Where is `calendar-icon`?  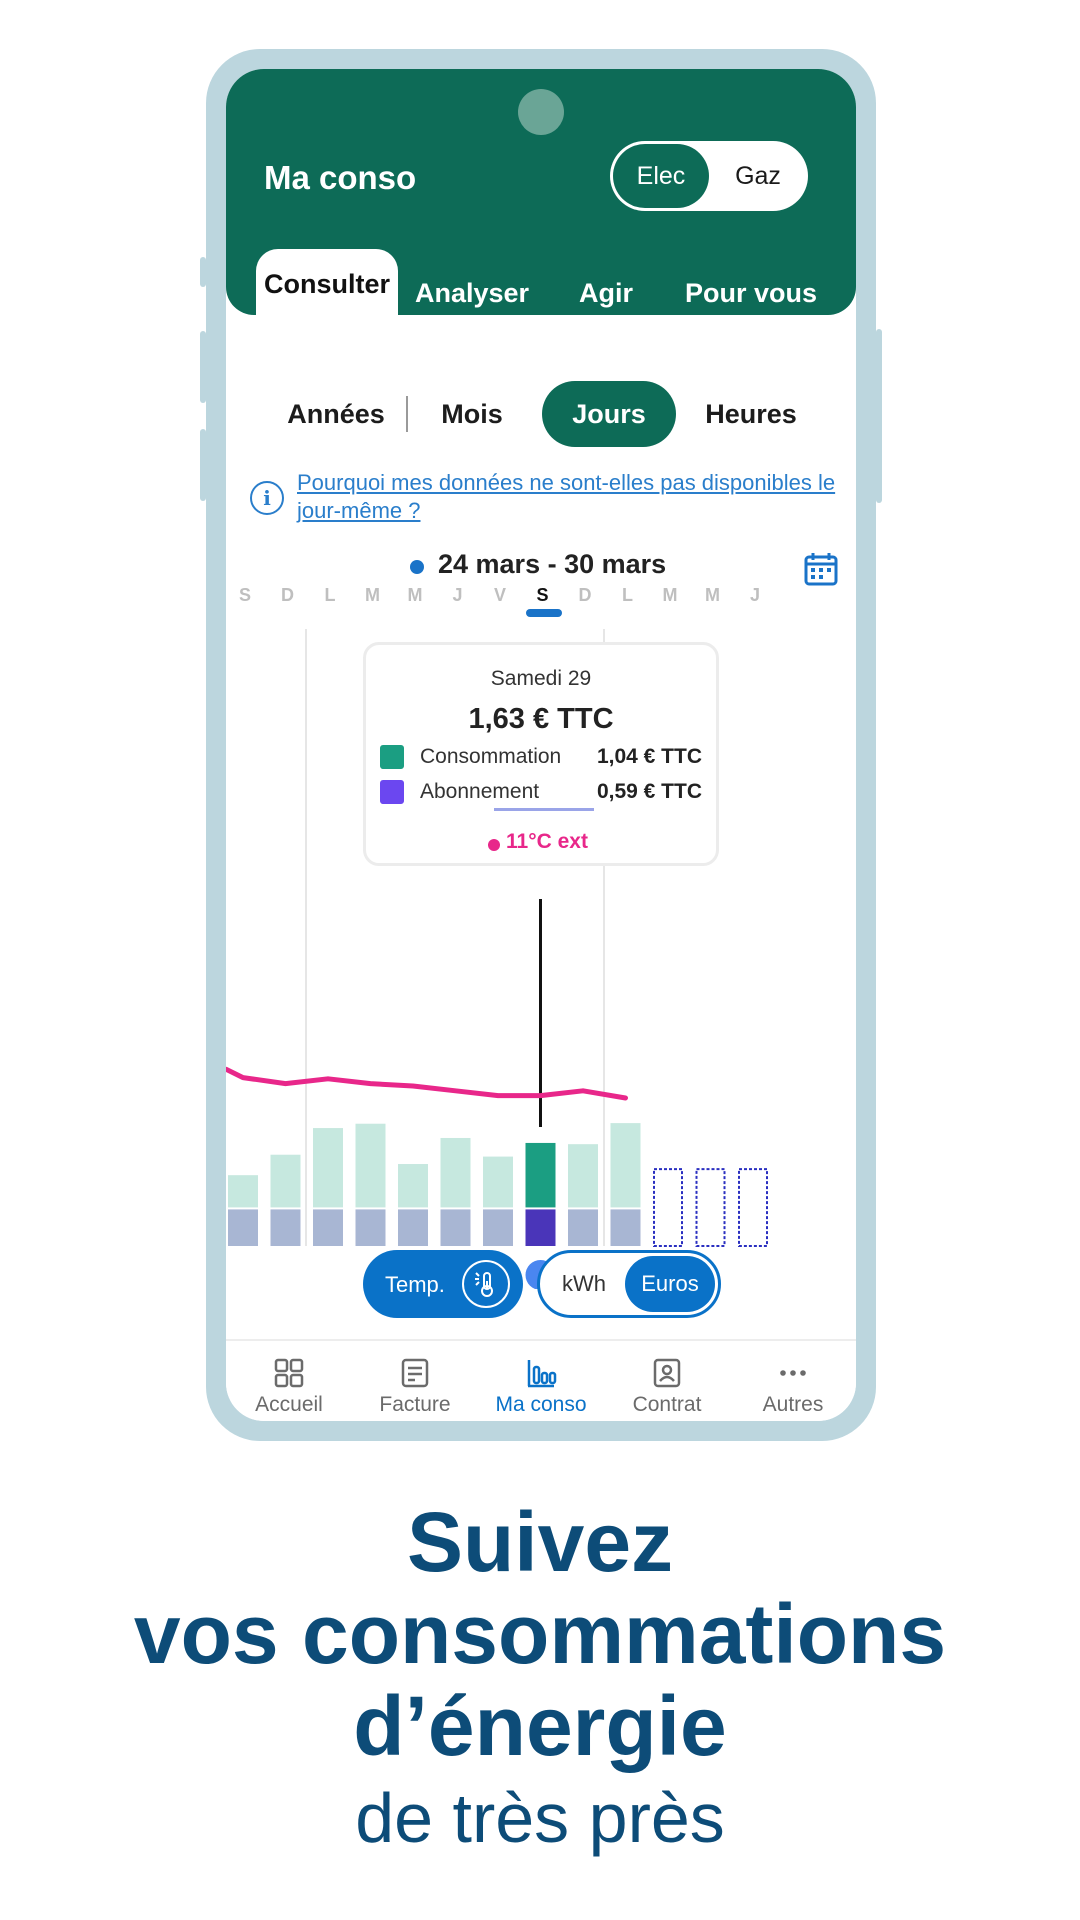 calendar-icon is located at coordinates (821, 569).